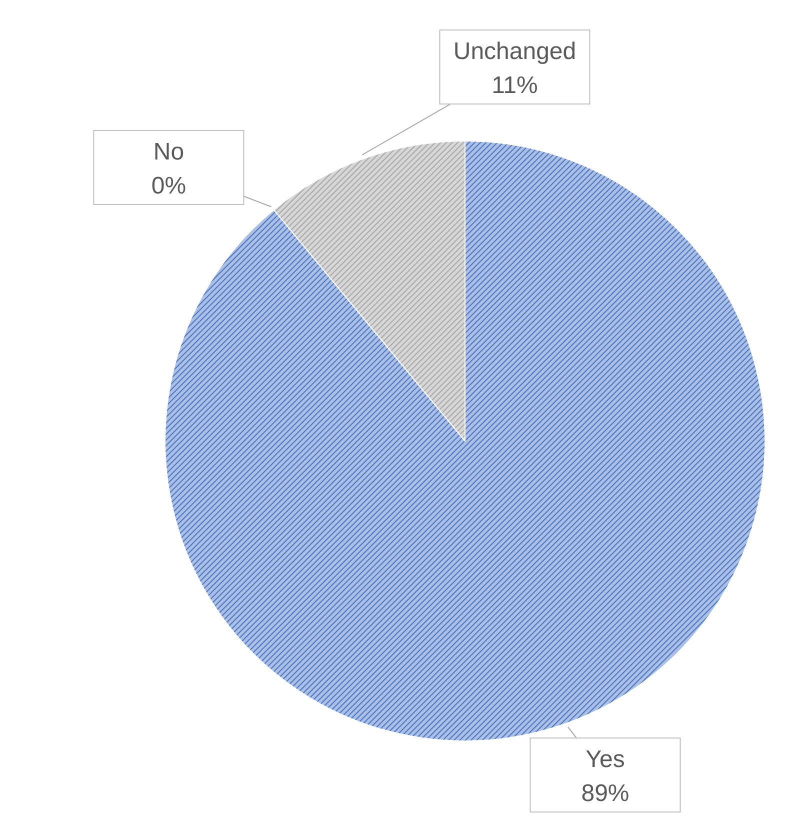  Describe the element at coordinates (515, 85) in the screenshot. I see `data-label: 11%` at that location.